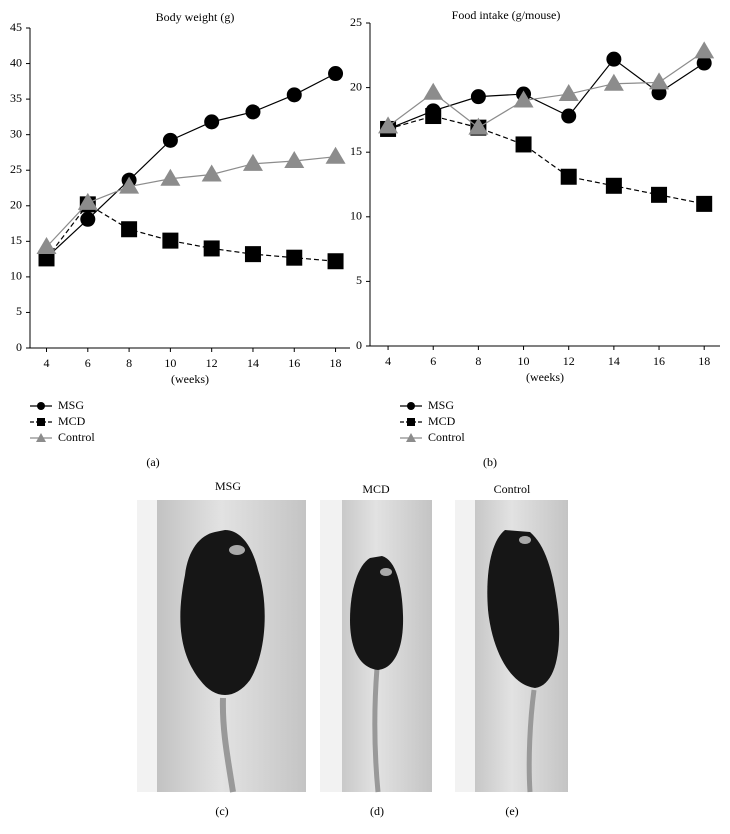 The height and width of the screenshot is (834, 730). I want to click on panel-label: (a), so click(152, 462).